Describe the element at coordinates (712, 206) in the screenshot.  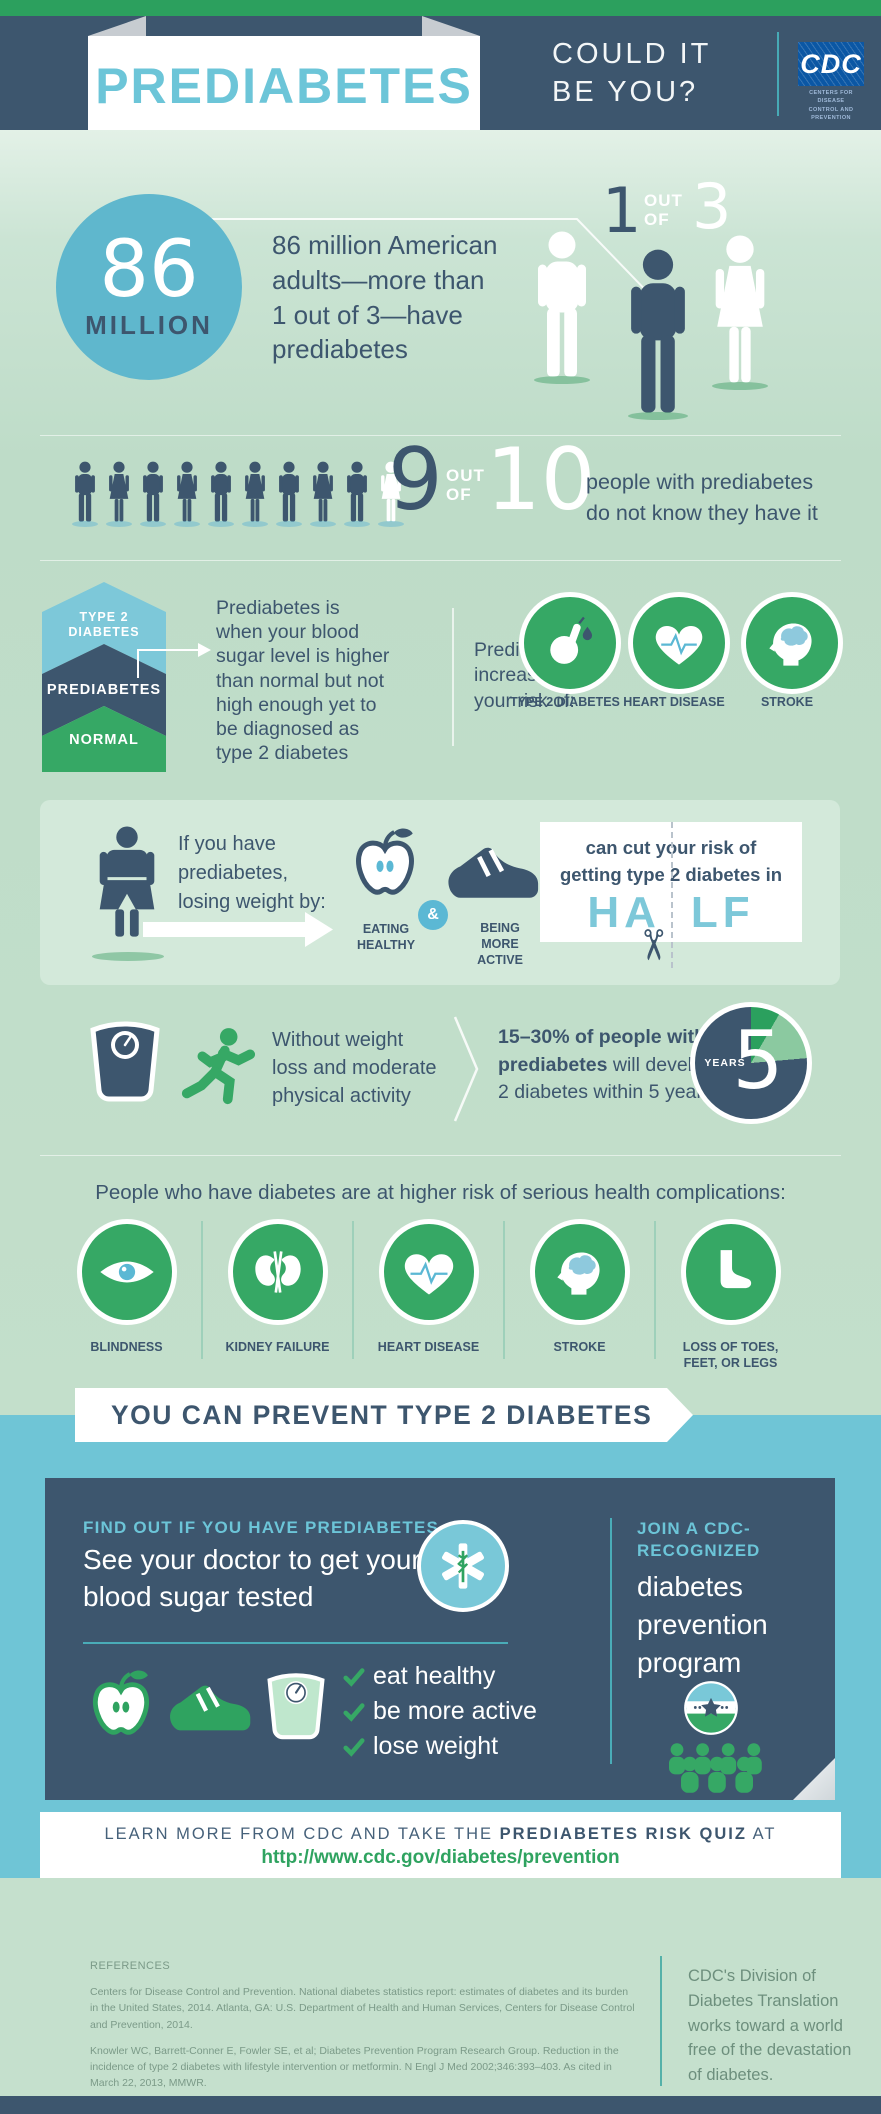
I see `ratio-denominator: 3` at that location.